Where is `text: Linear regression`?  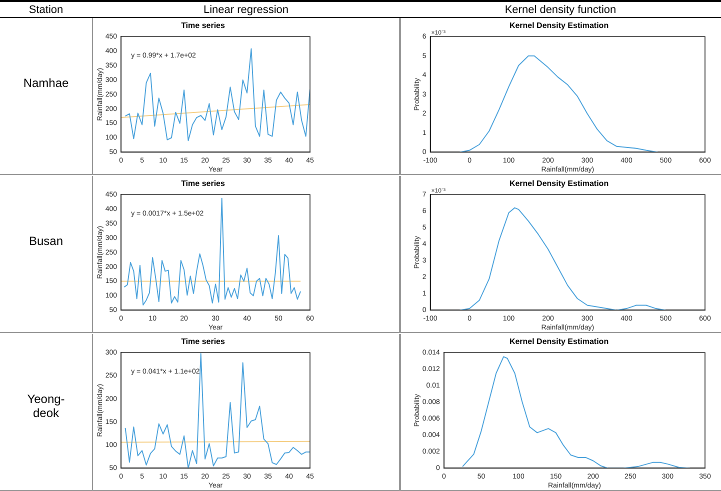 text: Linear regression is located at coordinates (246, 10).